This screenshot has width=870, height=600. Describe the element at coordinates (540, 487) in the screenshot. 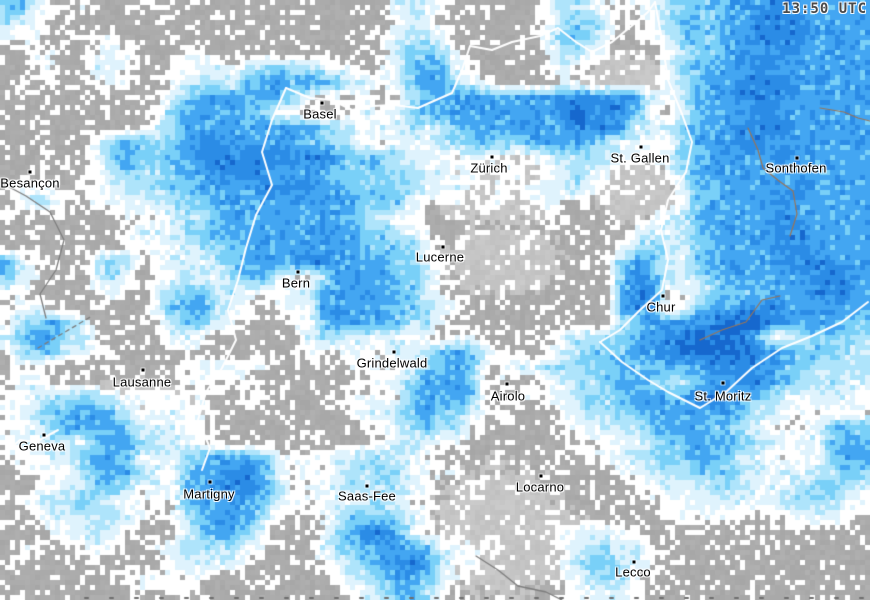

I see `city-label: Locarno` at that location.